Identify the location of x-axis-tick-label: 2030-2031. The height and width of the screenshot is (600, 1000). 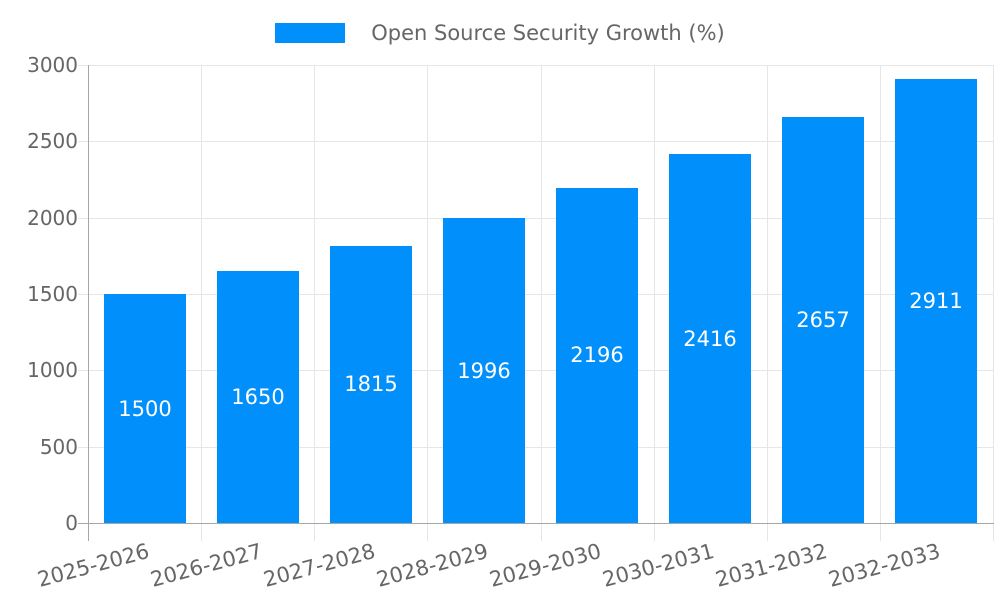
(658, 565).